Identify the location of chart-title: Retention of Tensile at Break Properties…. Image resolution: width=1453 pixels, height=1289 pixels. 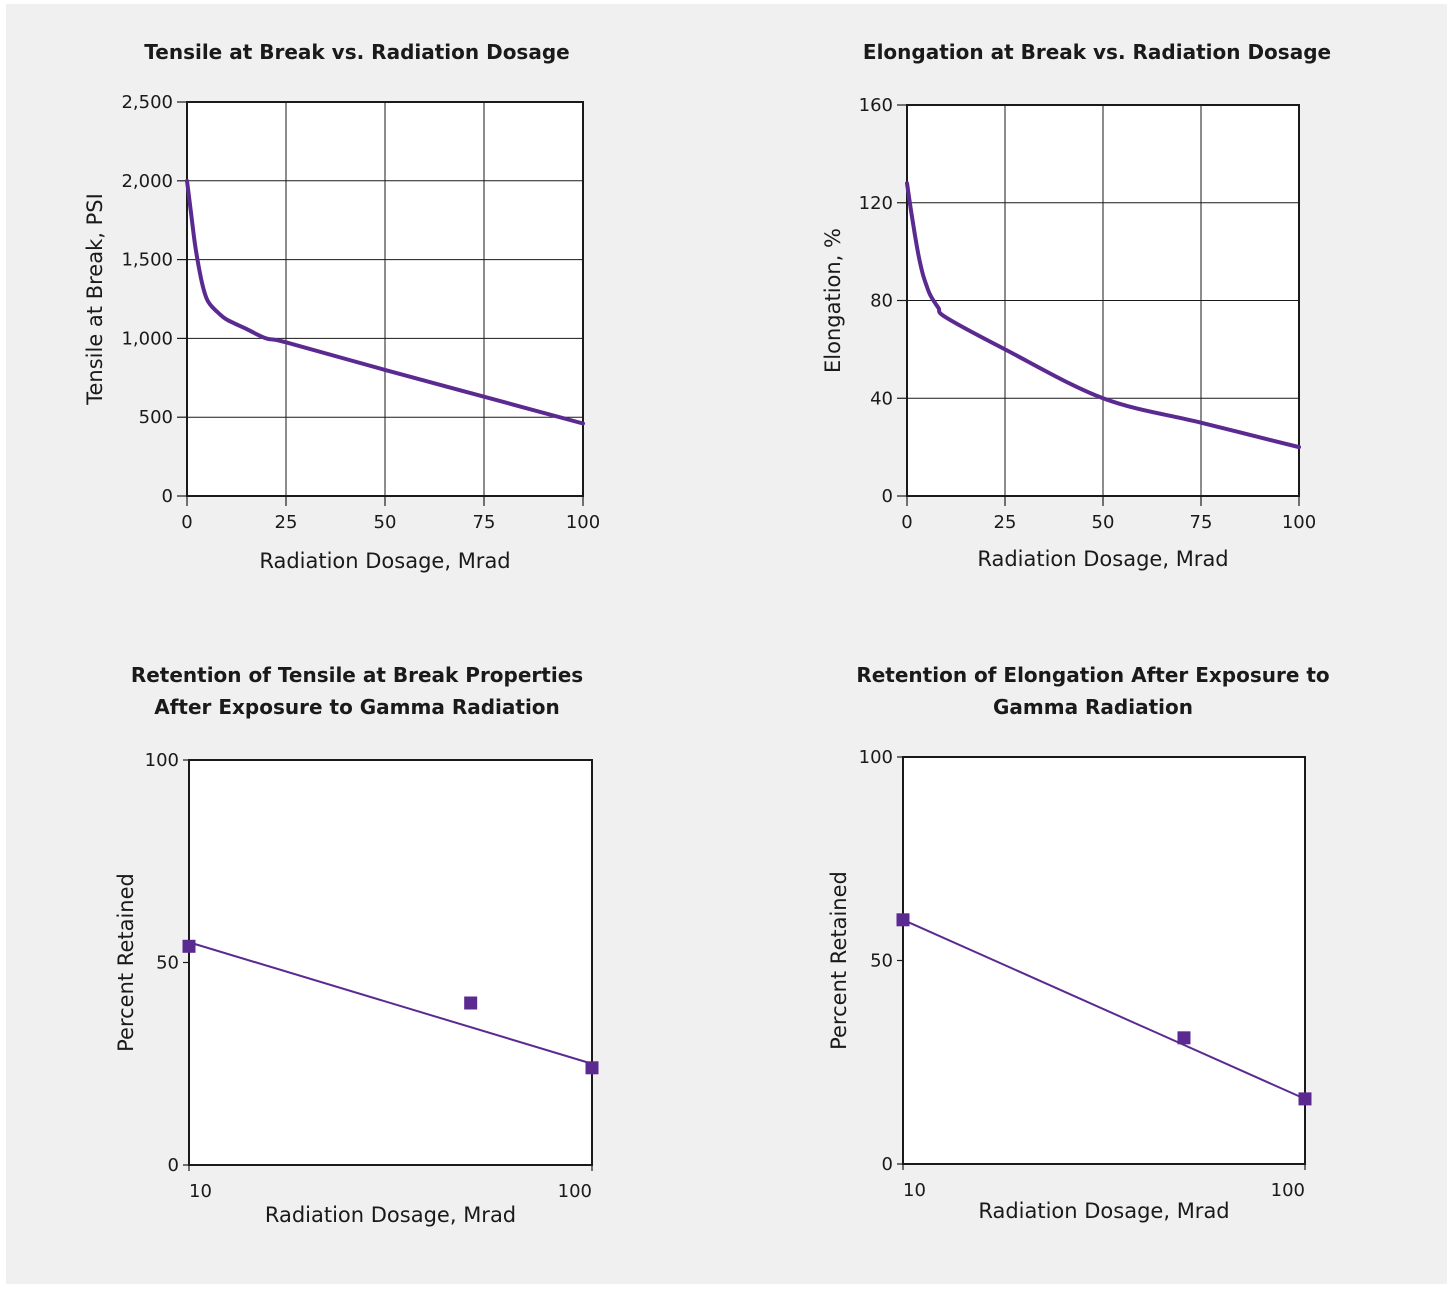
(357, 691).